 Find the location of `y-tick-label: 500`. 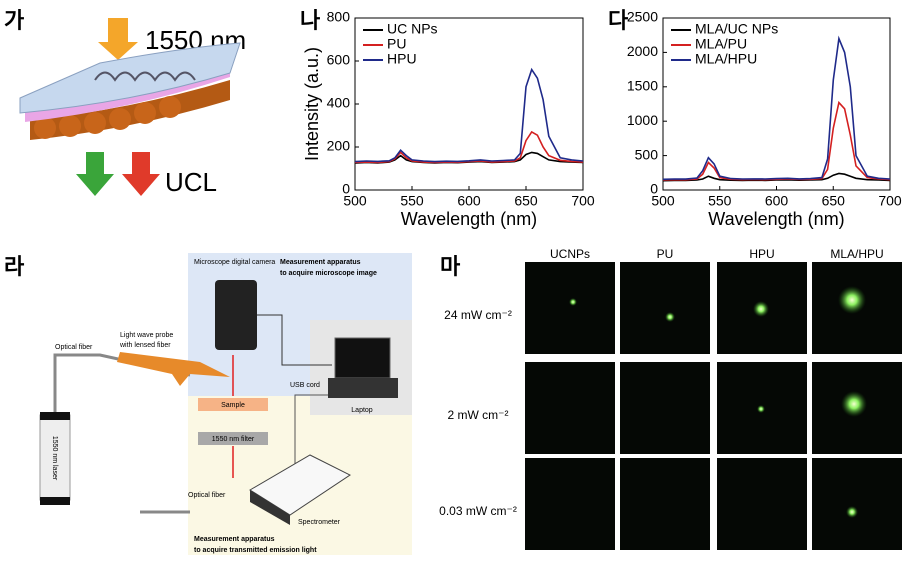

y-tick-label: 500 is located at coordinates (647, 154).